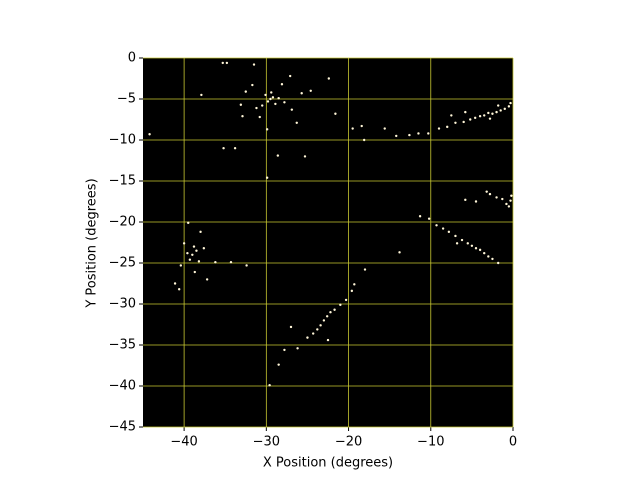 This screenshot has height=480, width=640. I want to click on x-tick-label: −20, so click(348, 442).